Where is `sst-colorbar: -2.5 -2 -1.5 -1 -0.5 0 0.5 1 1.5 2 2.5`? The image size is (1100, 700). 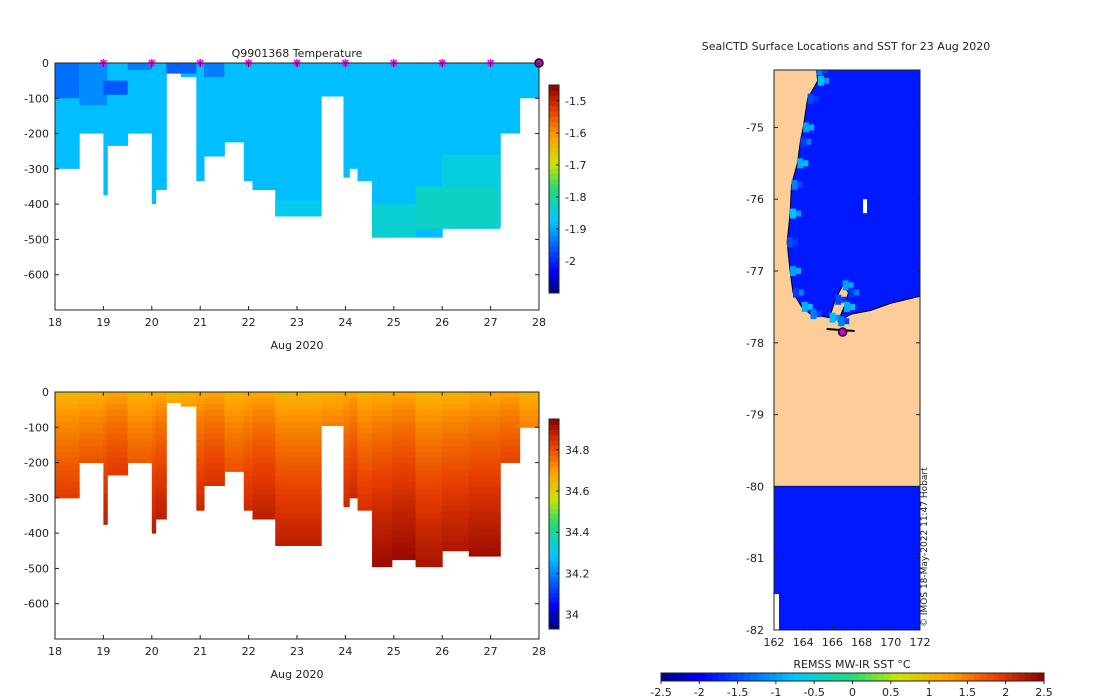
sst-colorbar: -2.5 -2 -1.5 -1 -0.5 0 0.5 1 1.5 2 2.5 is located at coordinates (851, 685).